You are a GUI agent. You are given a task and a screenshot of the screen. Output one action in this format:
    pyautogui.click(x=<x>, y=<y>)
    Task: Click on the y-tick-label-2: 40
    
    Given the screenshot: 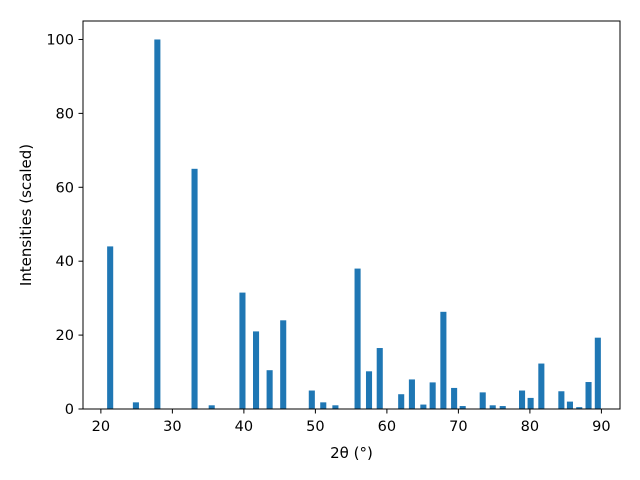 What is the action you would take?
    pyautogui.click(x=65, y=262)
    